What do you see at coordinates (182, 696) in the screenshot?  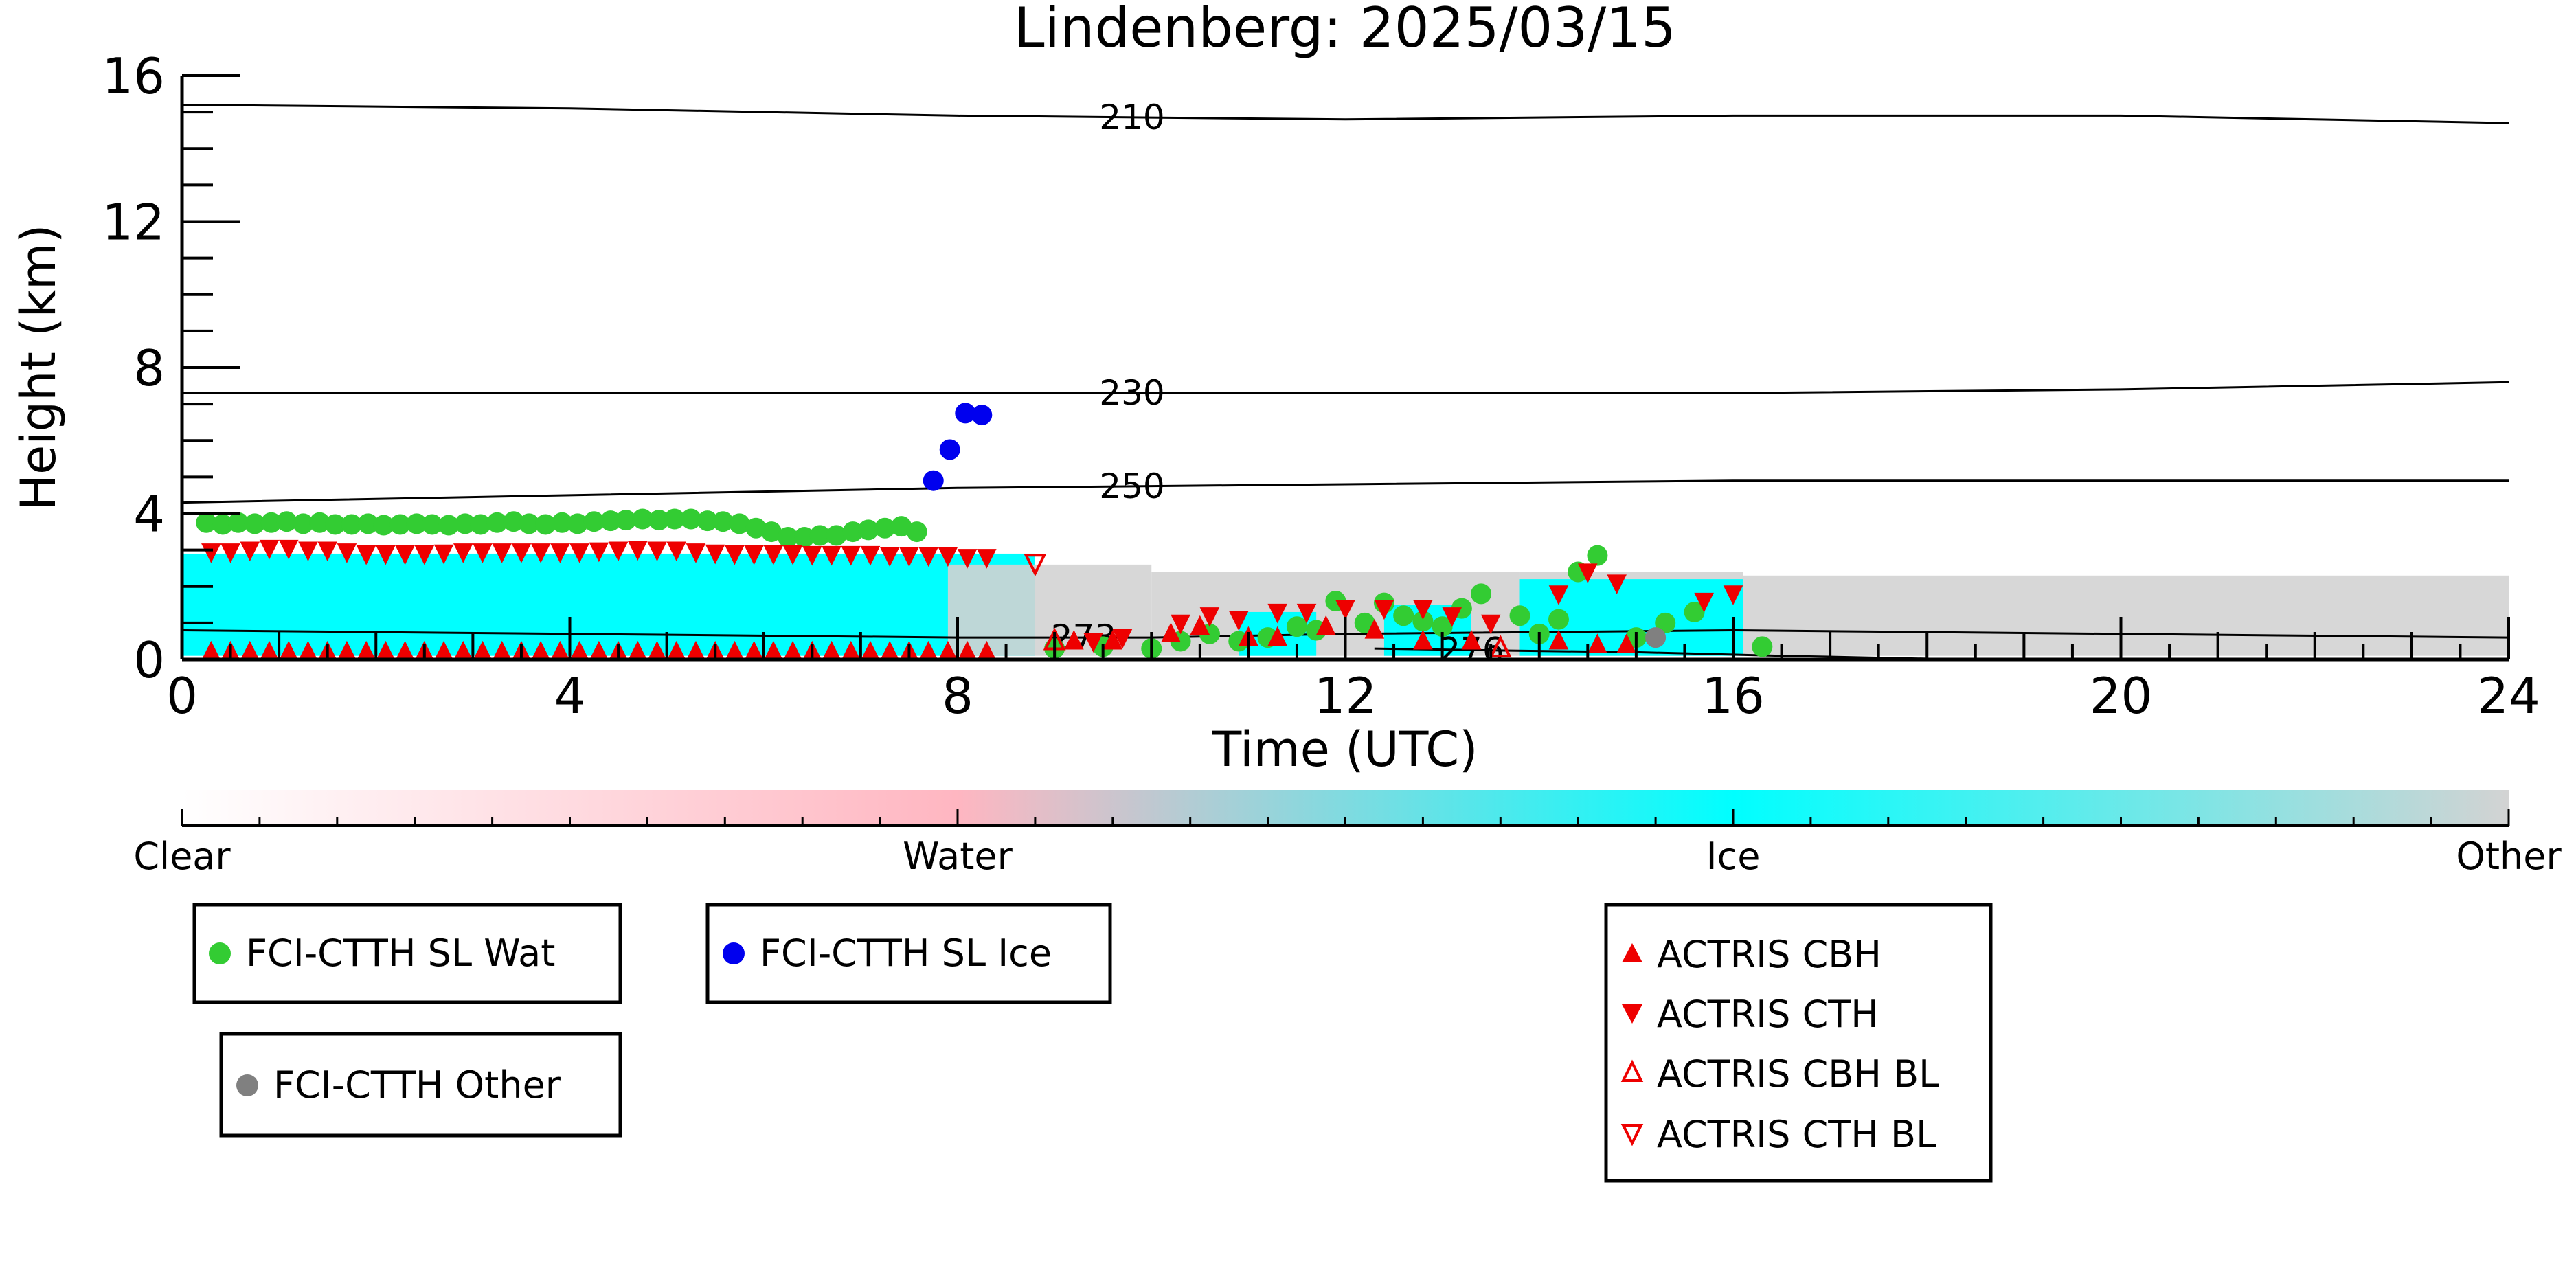 I see `x-tick-label: 0` at bounding box center [182, 696].